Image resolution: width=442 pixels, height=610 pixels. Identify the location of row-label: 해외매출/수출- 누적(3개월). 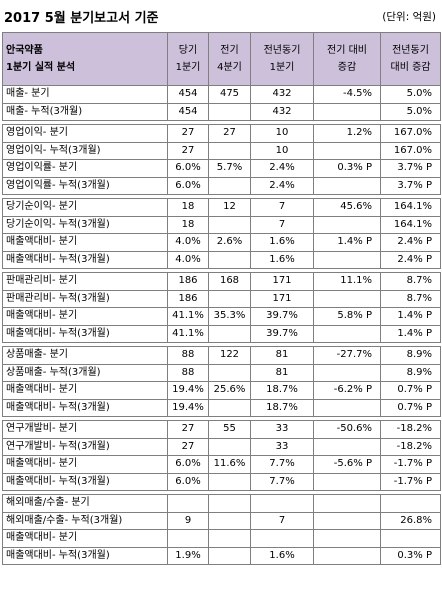
(85, 520).